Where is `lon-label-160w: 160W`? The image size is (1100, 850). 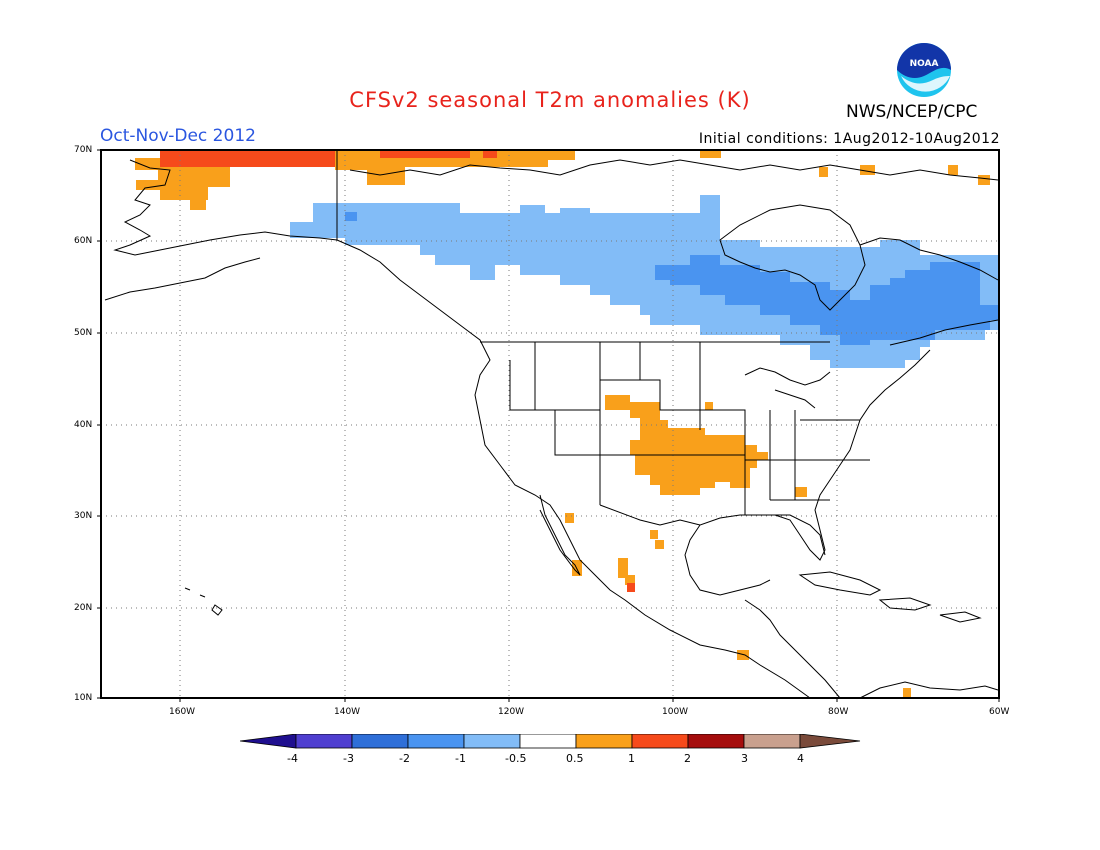 lon-label-160w: 160W is located at coordinates (182, 712).